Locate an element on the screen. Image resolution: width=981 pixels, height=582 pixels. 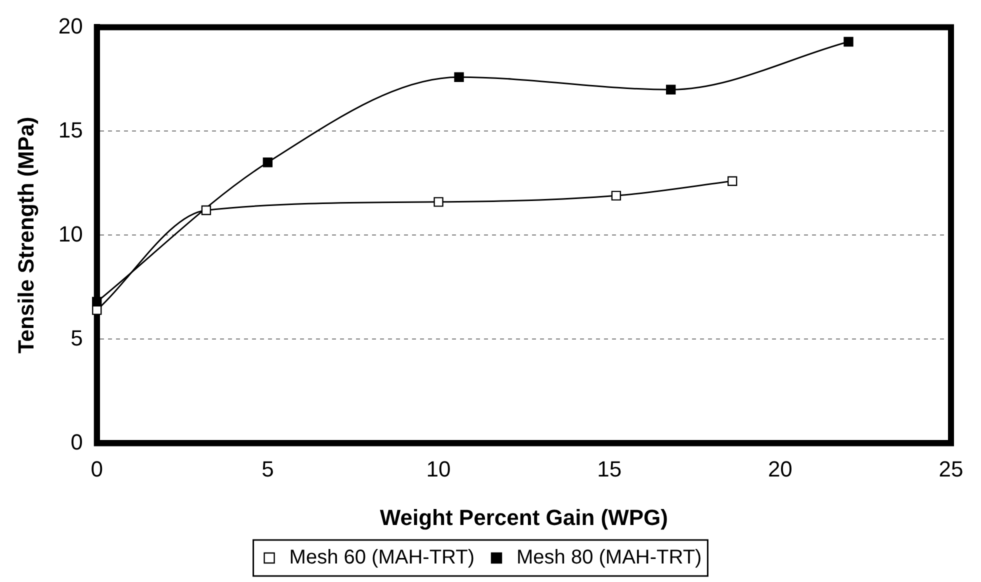
x-tick-label: 10 is located at coordinates (438, 469).